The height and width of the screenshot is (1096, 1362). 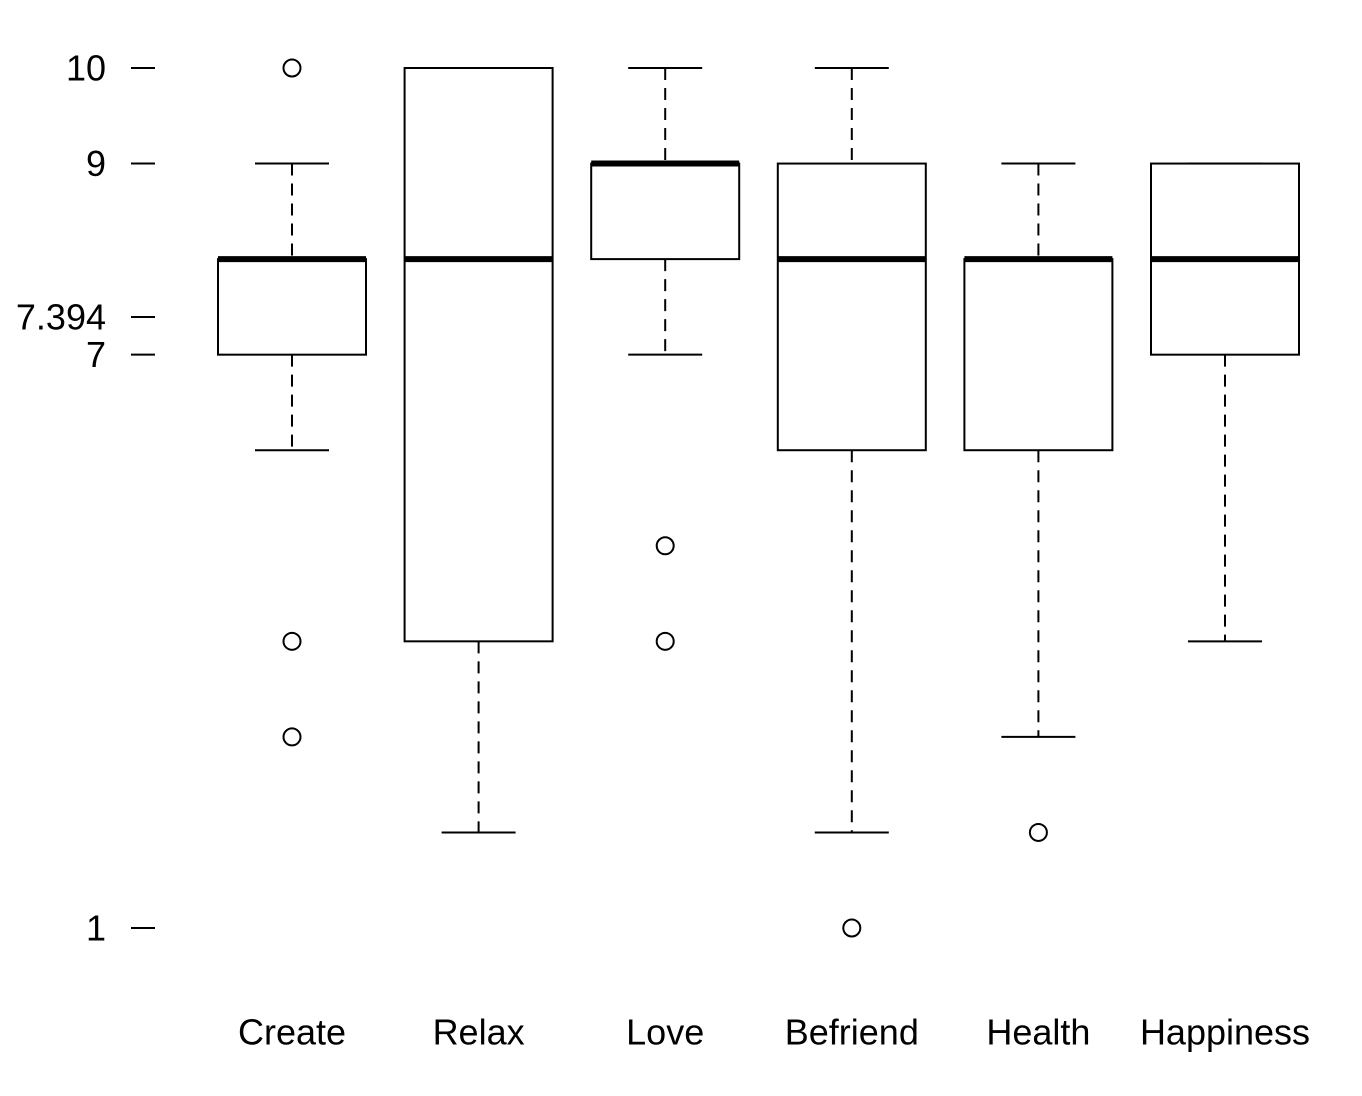 What do you see at coordinates (96, 163) in the screenshot?
I see `y-tick-label: 9` at bounding box center [96, 163].